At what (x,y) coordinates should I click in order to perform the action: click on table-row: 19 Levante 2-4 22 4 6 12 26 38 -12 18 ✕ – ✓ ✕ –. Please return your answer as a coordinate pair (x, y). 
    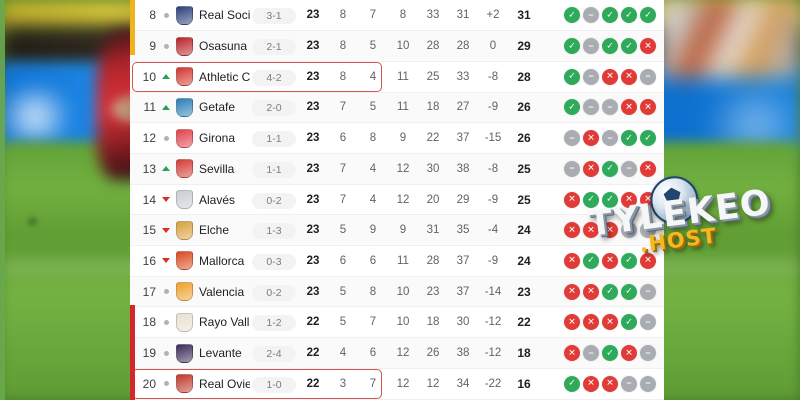
    Looking at the image, I should click on (397, 353).